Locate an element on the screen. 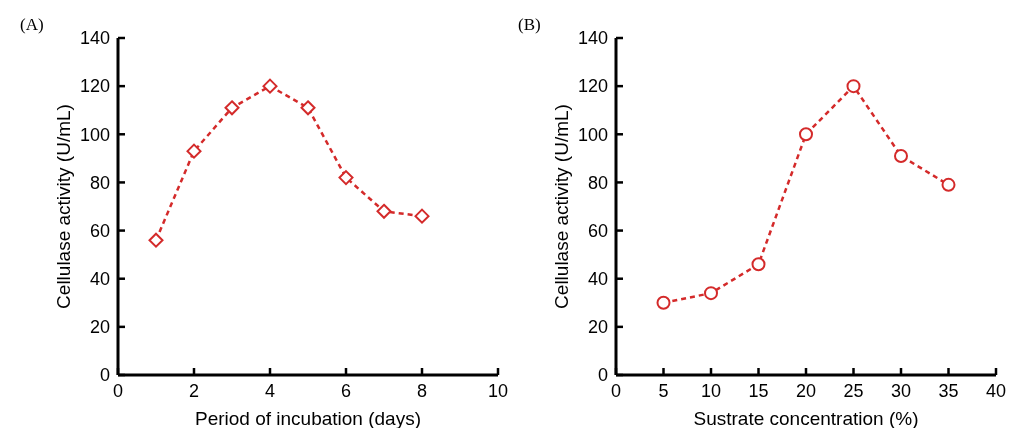  x-tick-label: 35 is located at coordinates (948, 391).